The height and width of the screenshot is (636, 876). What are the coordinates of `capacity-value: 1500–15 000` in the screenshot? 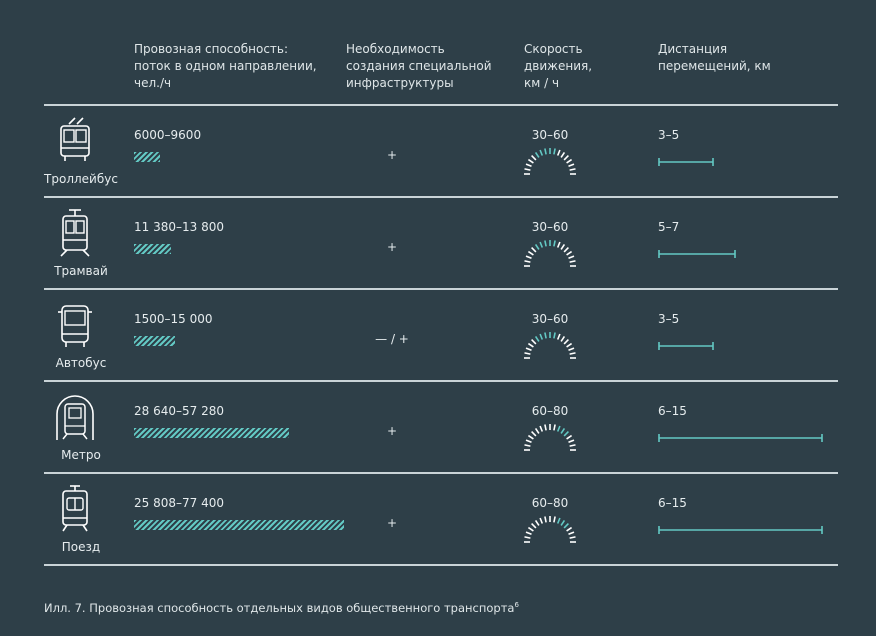 It's located at (173, 319).